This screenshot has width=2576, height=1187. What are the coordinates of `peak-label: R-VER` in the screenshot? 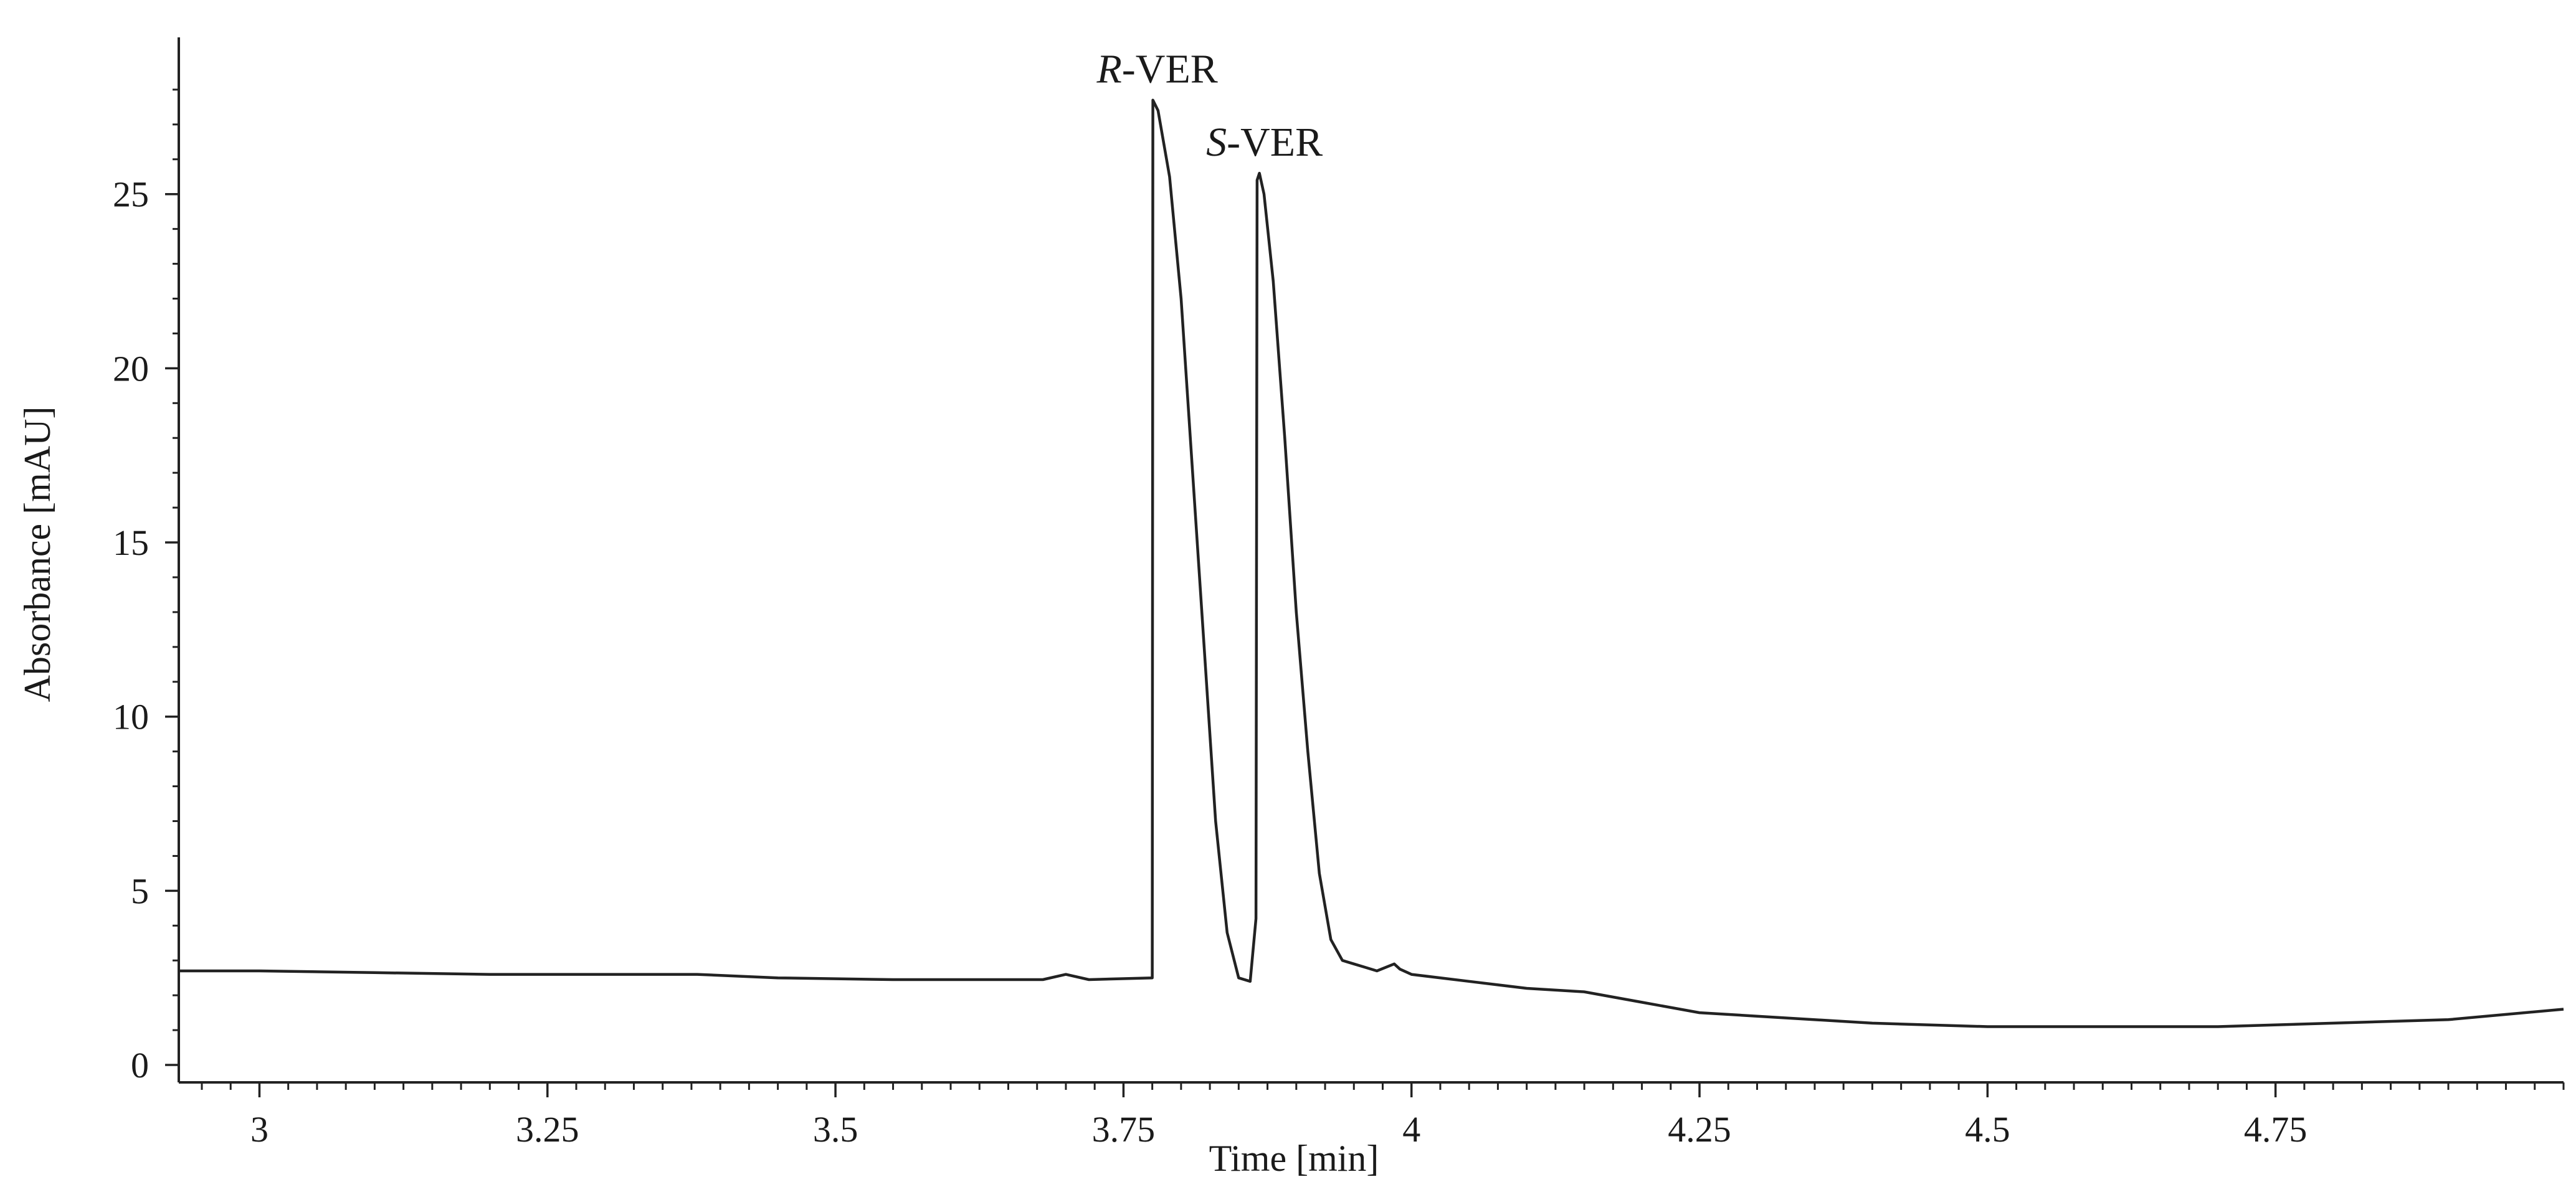 It's located at (1156, 69).